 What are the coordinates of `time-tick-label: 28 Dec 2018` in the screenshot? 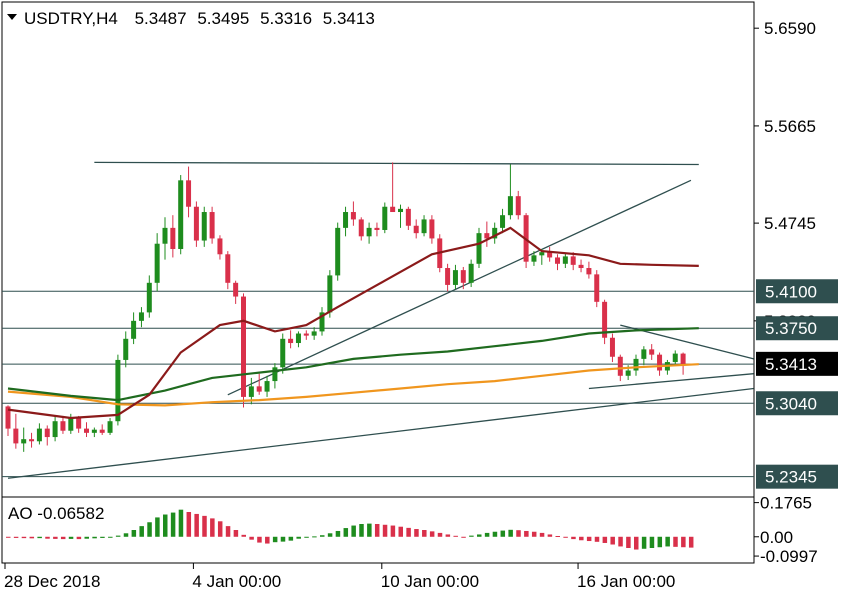 It's located at (52, 581).